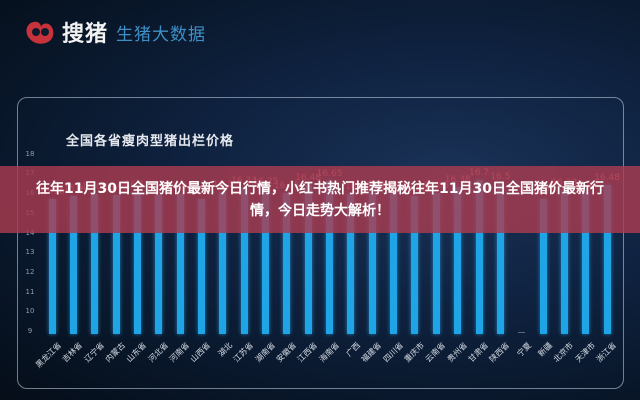  Describe the element at coordinates (30, 252) in the screenshot. I see `y-tick-label: 13` at that location.